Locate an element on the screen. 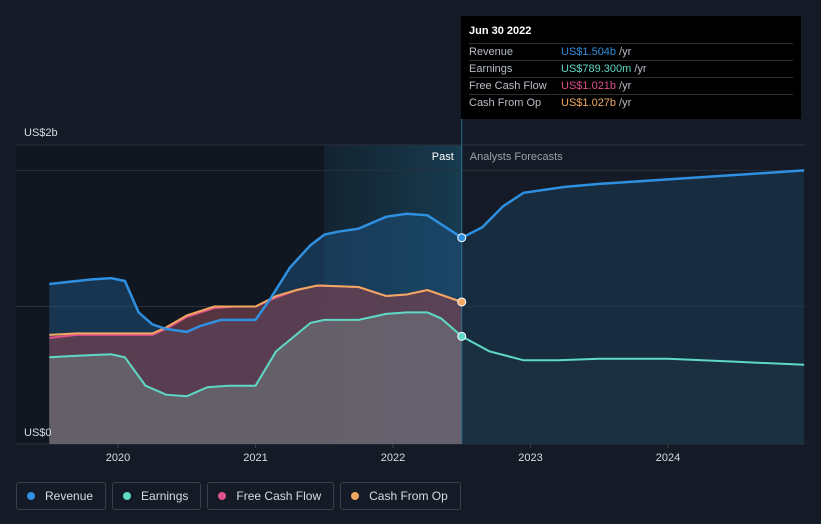 This screenshot has width=821, height=524. cash-from-op-line is located at coordinates (256, 310).